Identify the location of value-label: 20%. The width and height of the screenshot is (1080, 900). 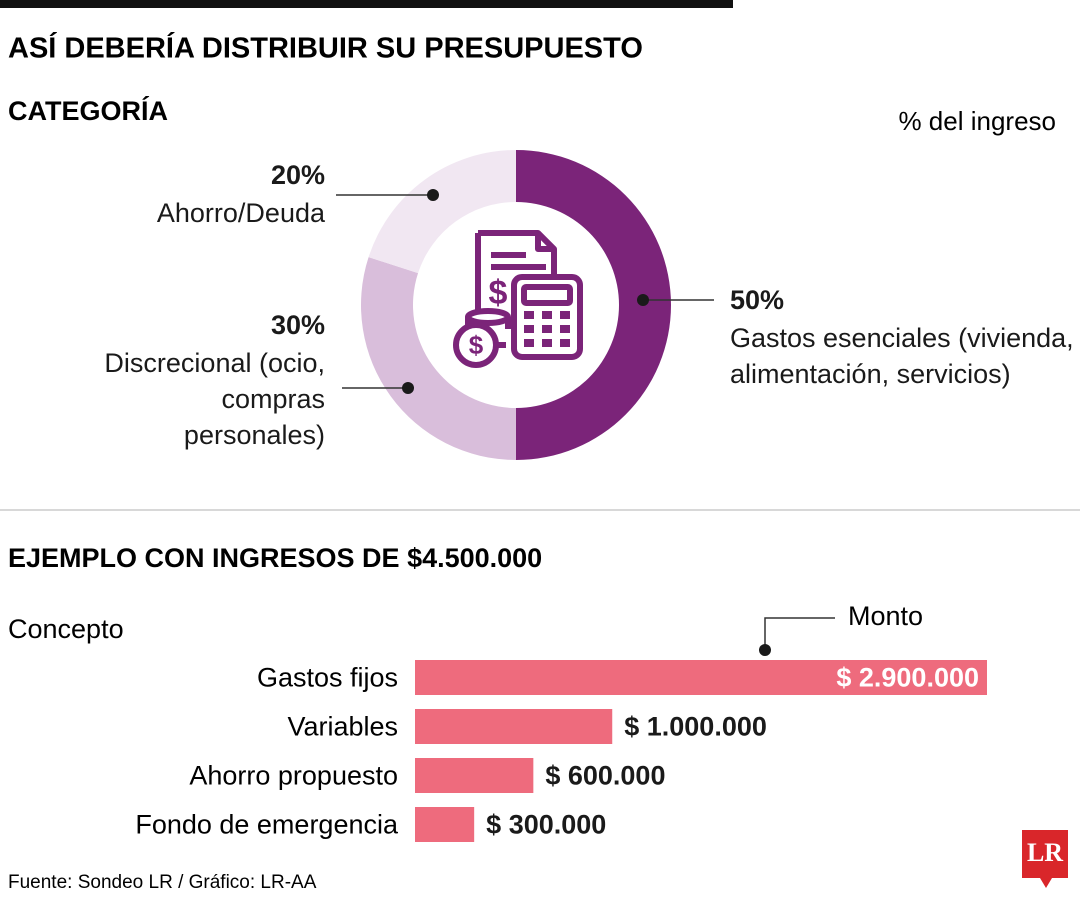
(297, 175).